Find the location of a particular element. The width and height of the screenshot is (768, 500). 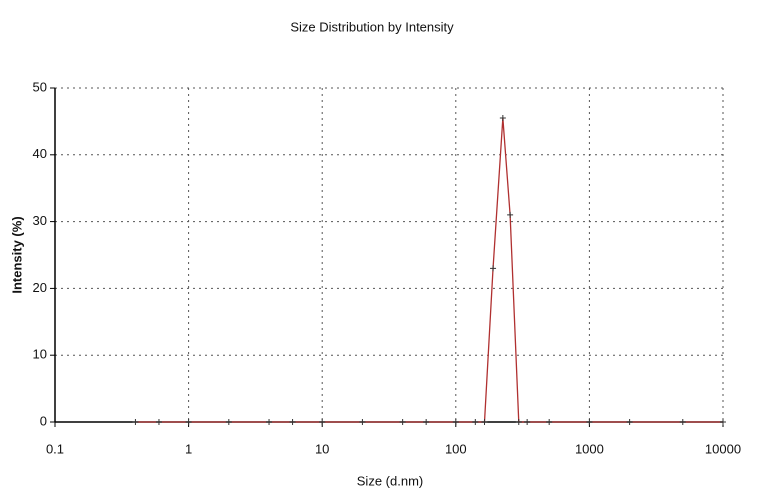

y-tick-label: 0 is located at coordinates (43, 420).